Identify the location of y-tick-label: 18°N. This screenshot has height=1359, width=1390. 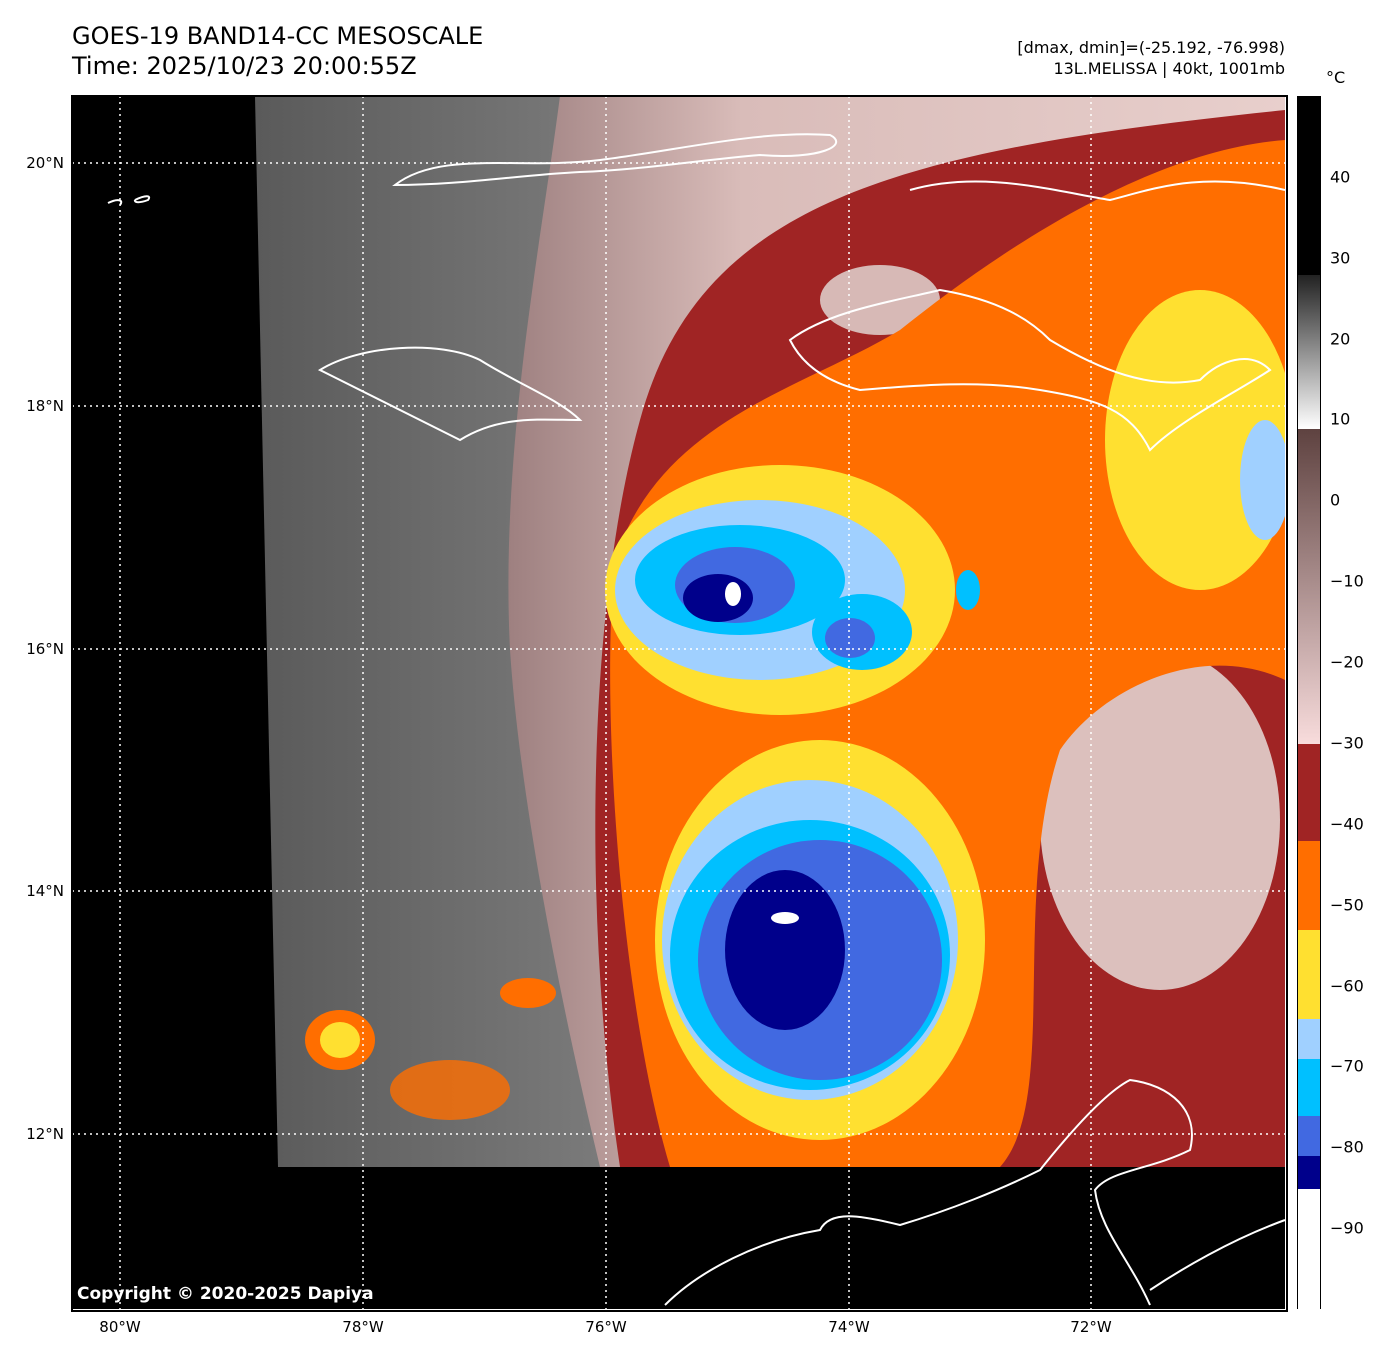
(45, 406).